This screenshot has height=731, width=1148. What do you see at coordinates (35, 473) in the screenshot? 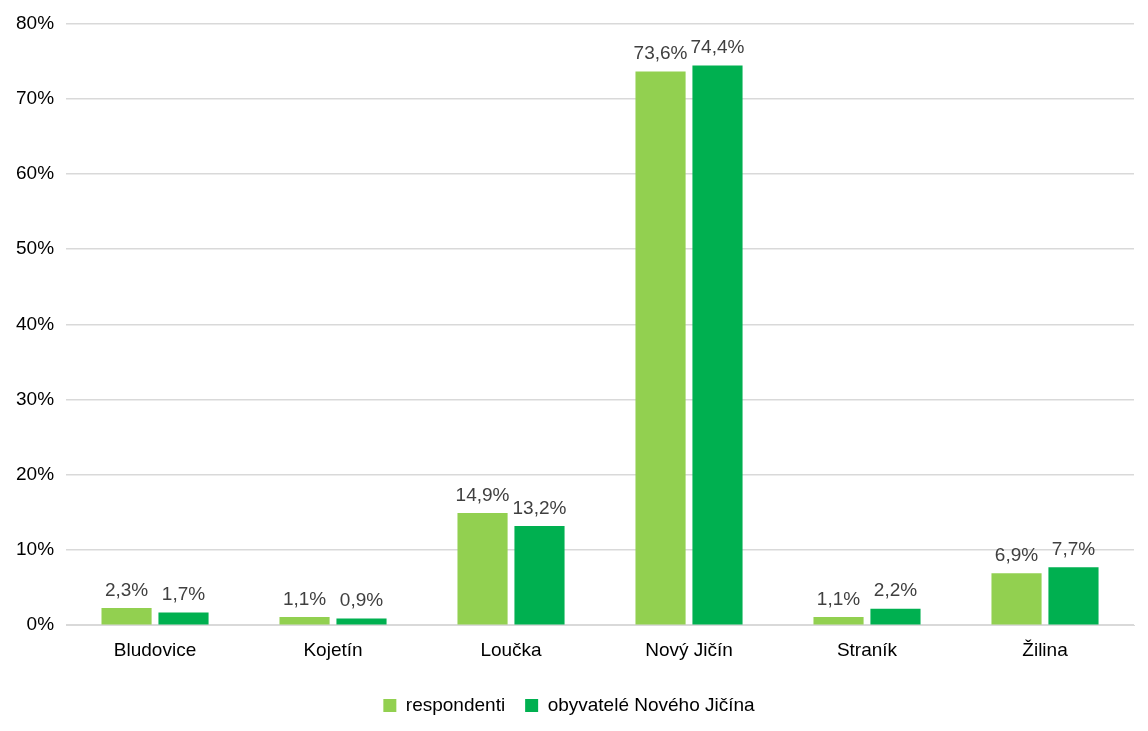
I see `y-tick-label: 20%` at bounding box center [35, 473].